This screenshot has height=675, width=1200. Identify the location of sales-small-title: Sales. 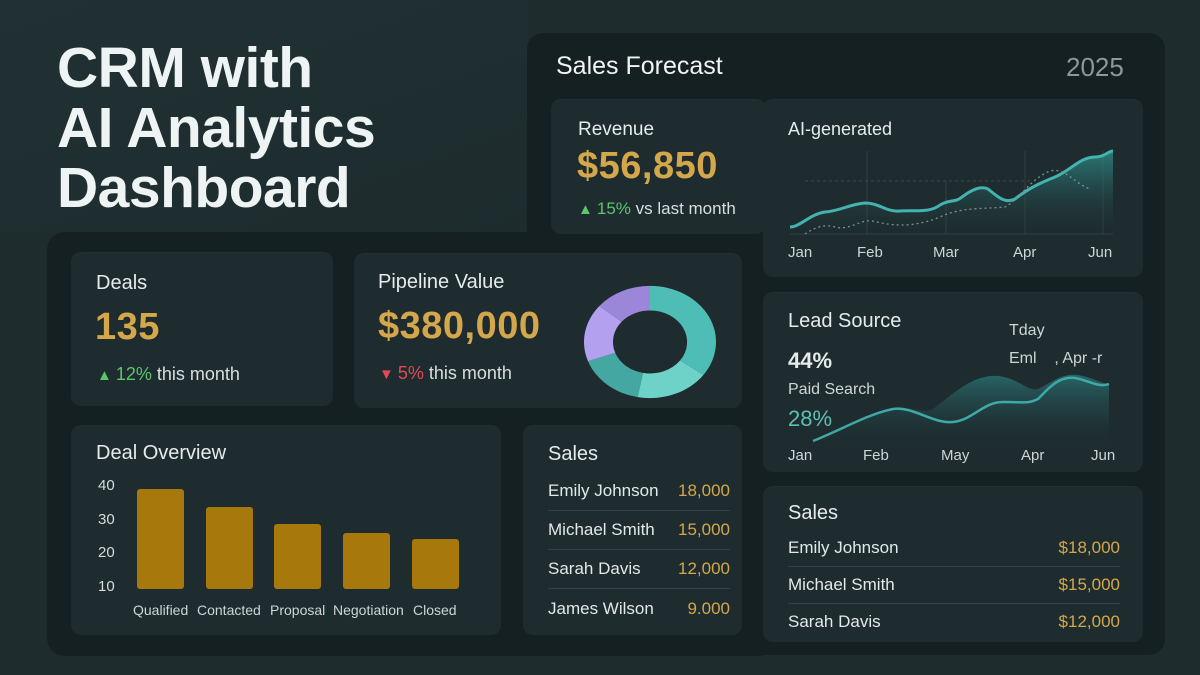
(573, 454).